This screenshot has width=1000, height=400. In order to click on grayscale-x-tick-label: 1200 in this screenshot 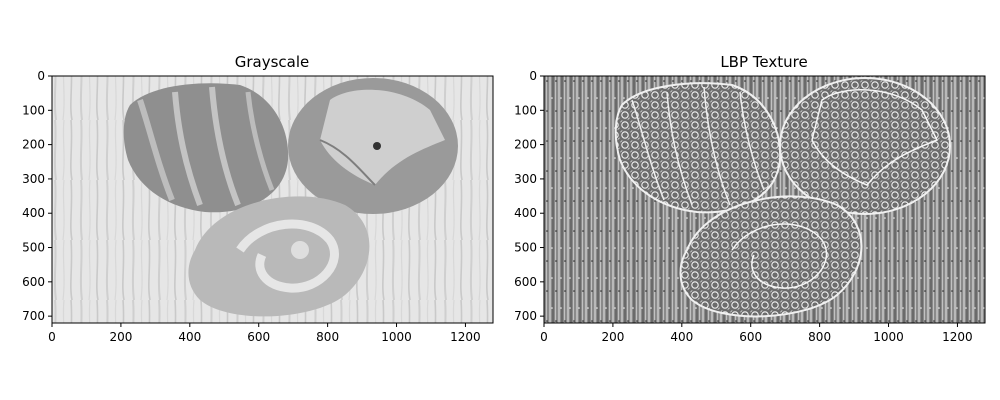, I will do `click(465, 337)`.